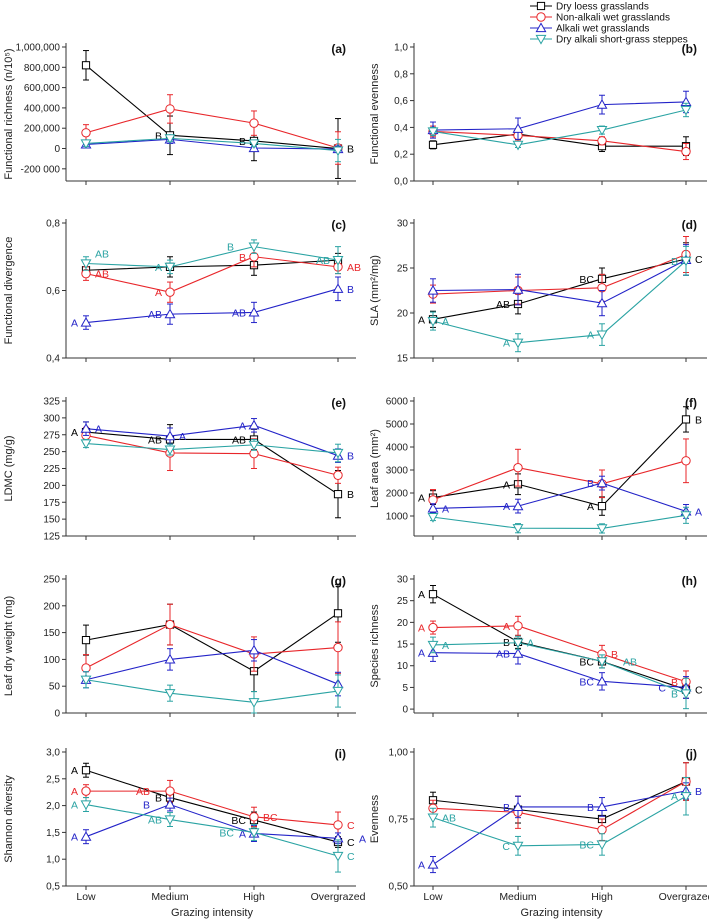 This screenshot has height=920, width=709. I want to click on panel-tag: (g), so click(338, 581).